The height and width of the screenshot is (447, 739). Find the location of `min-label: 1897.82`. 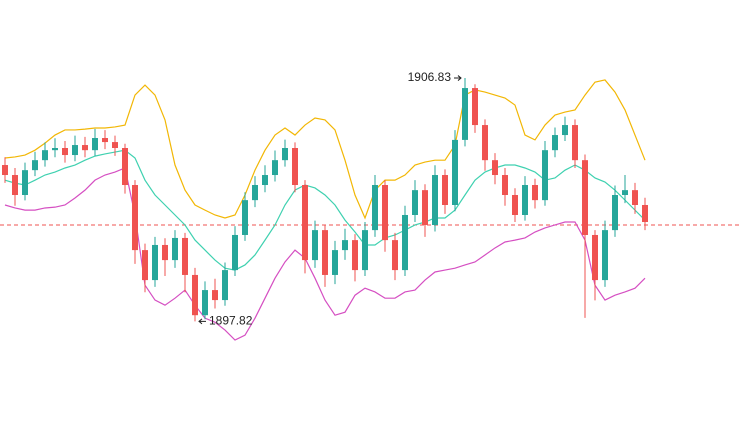

min-label: 1897.82 is located at coordinates (231, 321).